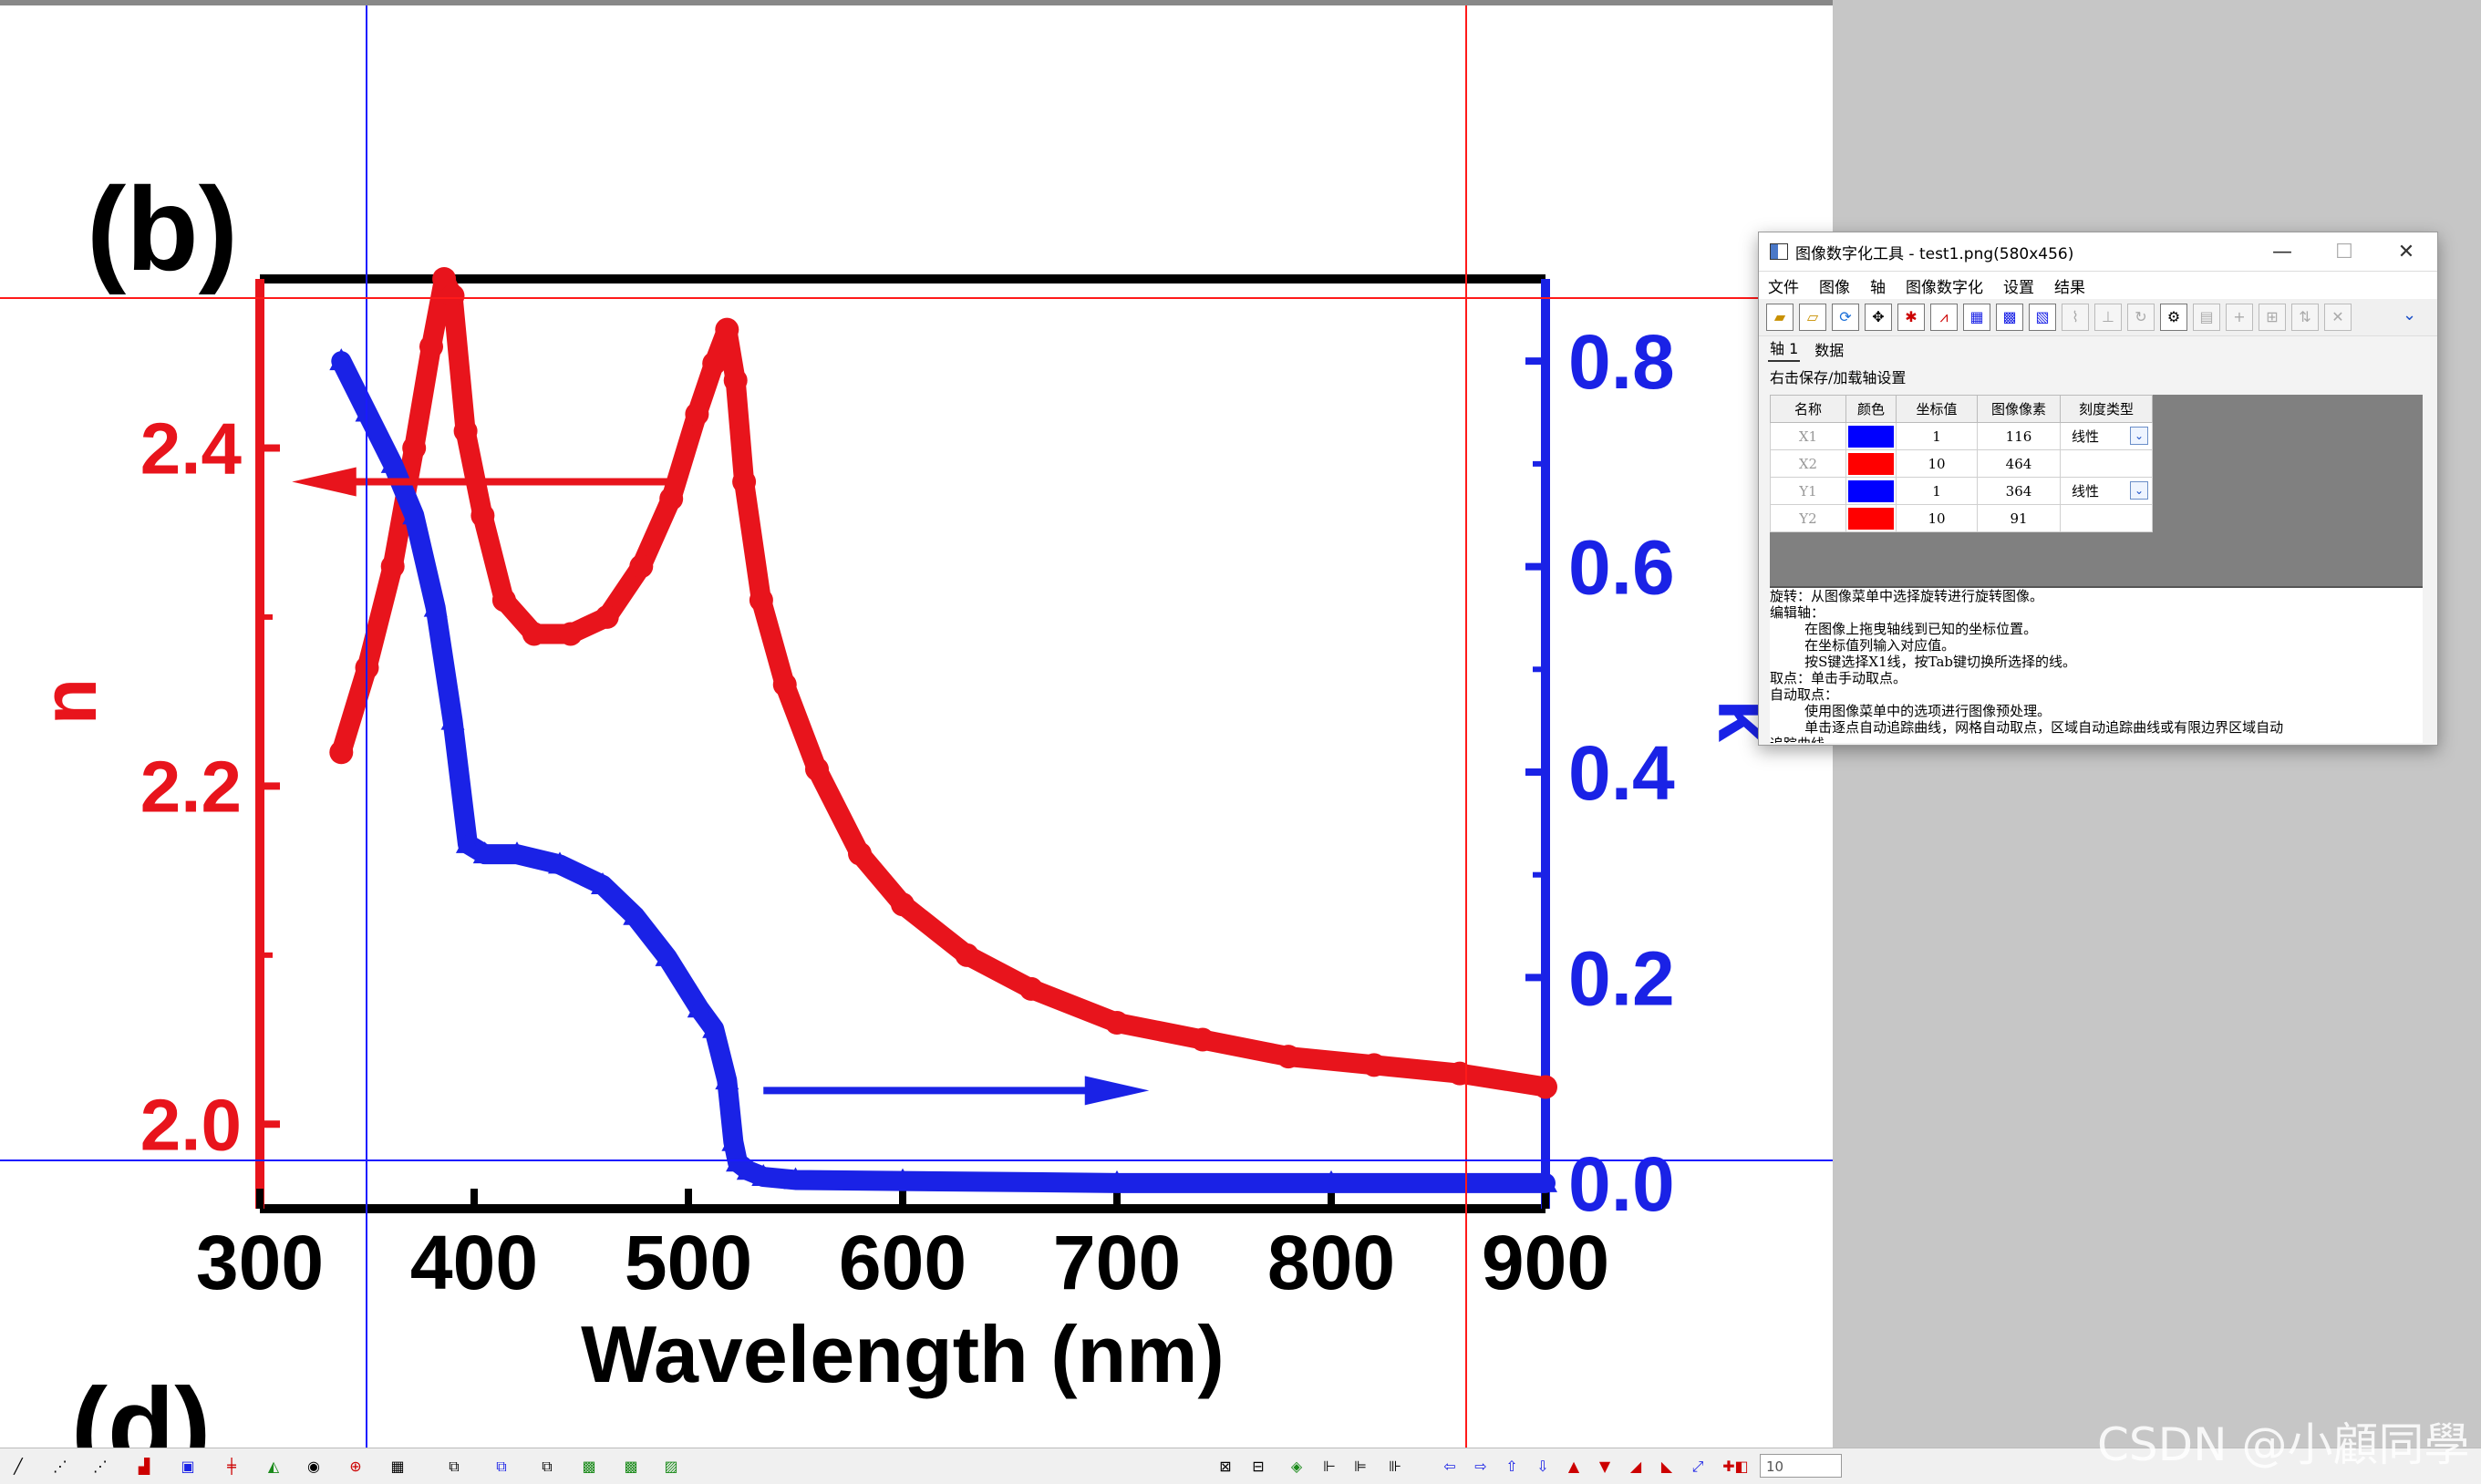  What do you see at coordinates (1911, 317) in the screenshot?
I see `pick-point-icon: ✱` at bounding box center [1911, 317].